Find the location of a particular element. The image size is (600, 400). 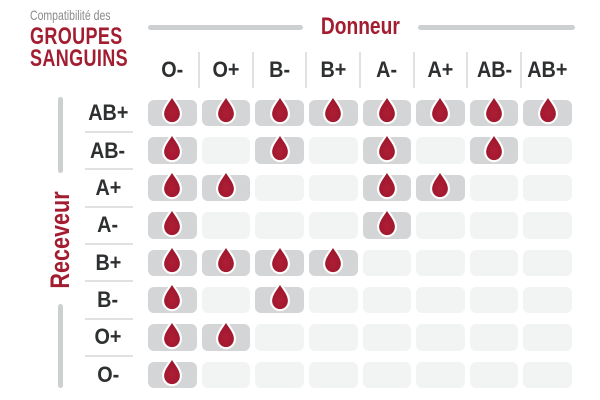

receiver-header-label: A+ is located at coordinates (108, 187).